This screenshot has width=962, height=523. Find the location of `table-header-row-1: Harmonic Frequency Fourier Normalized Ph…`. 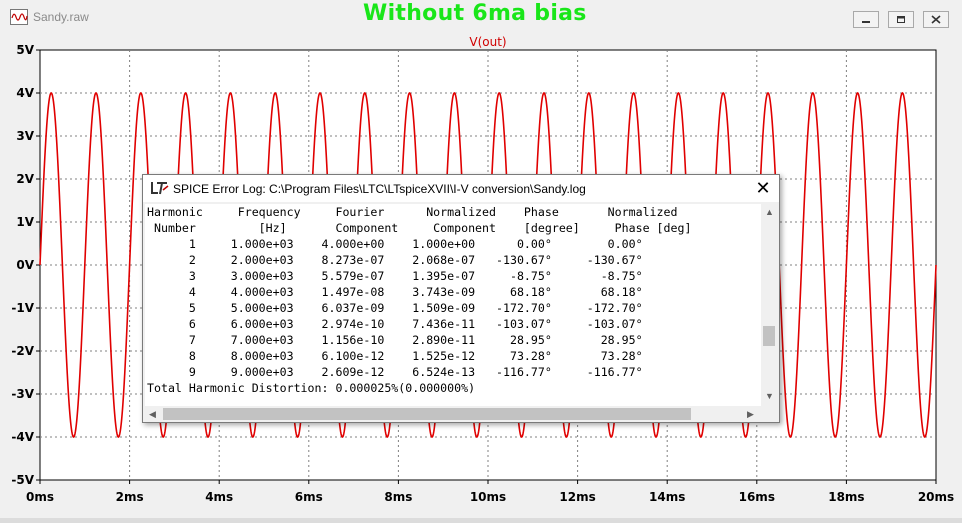

table-header-row-1: Harmonic Frequency Fourier Normalized Ph… is located at coordinates (412, 212).